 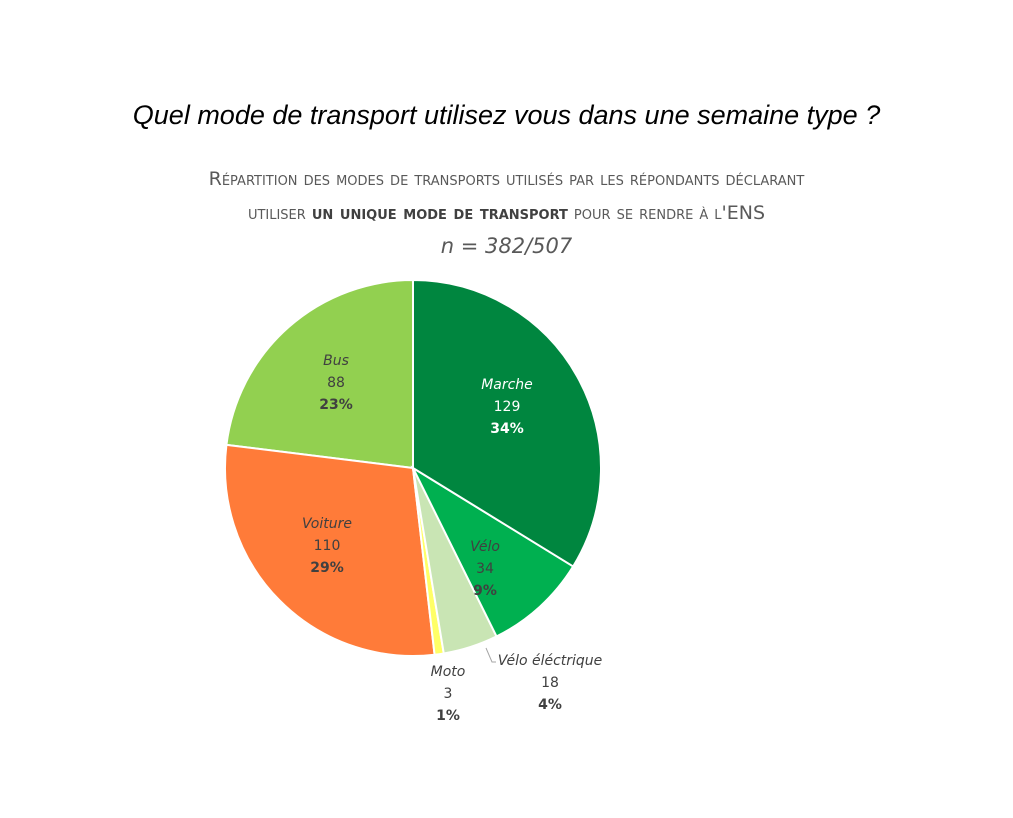 I want to click on label-percent: 34%, so click(x=507, y=429).